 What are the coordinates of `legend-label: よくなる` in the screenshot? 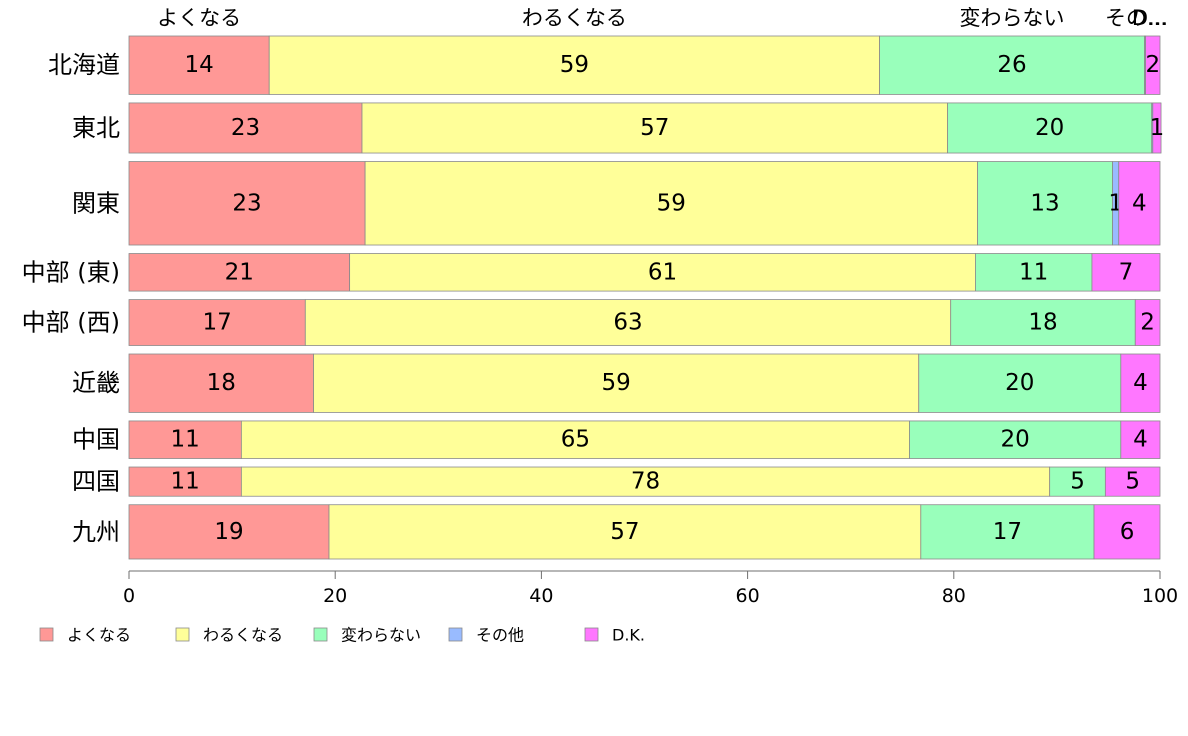 It's located at (99, 635).